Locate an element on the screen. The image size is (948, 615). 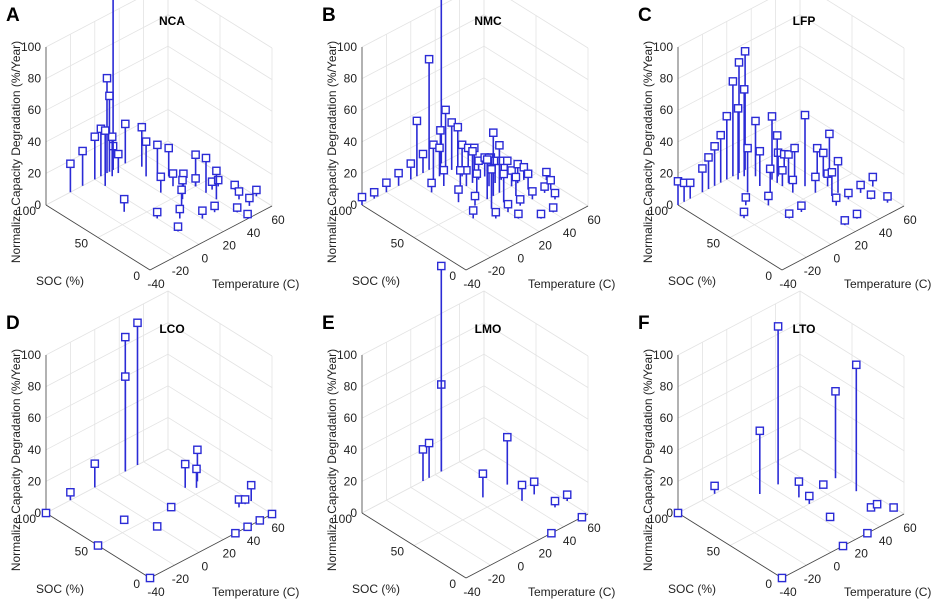
gridline-x is located at coordinates (827, 415).